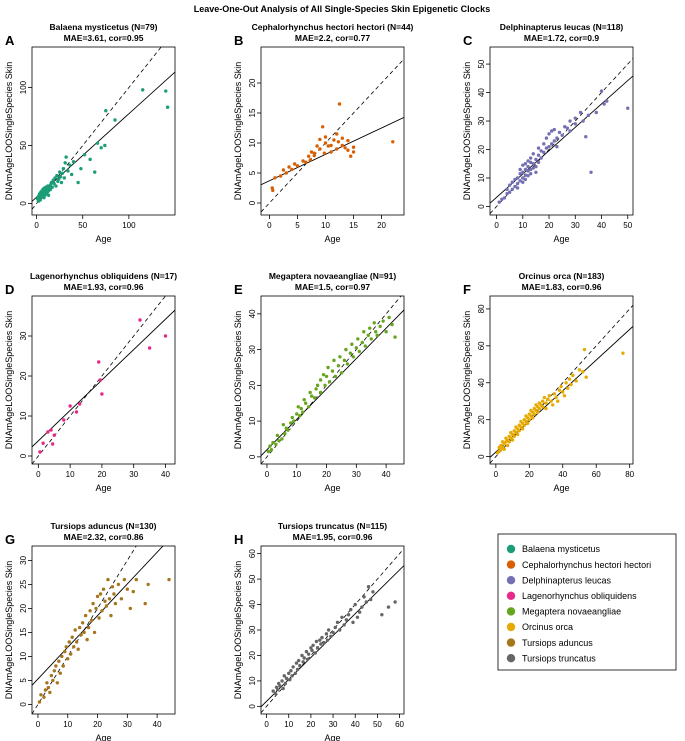  I want to click on y-tick-label: 10, so click(252, 680).